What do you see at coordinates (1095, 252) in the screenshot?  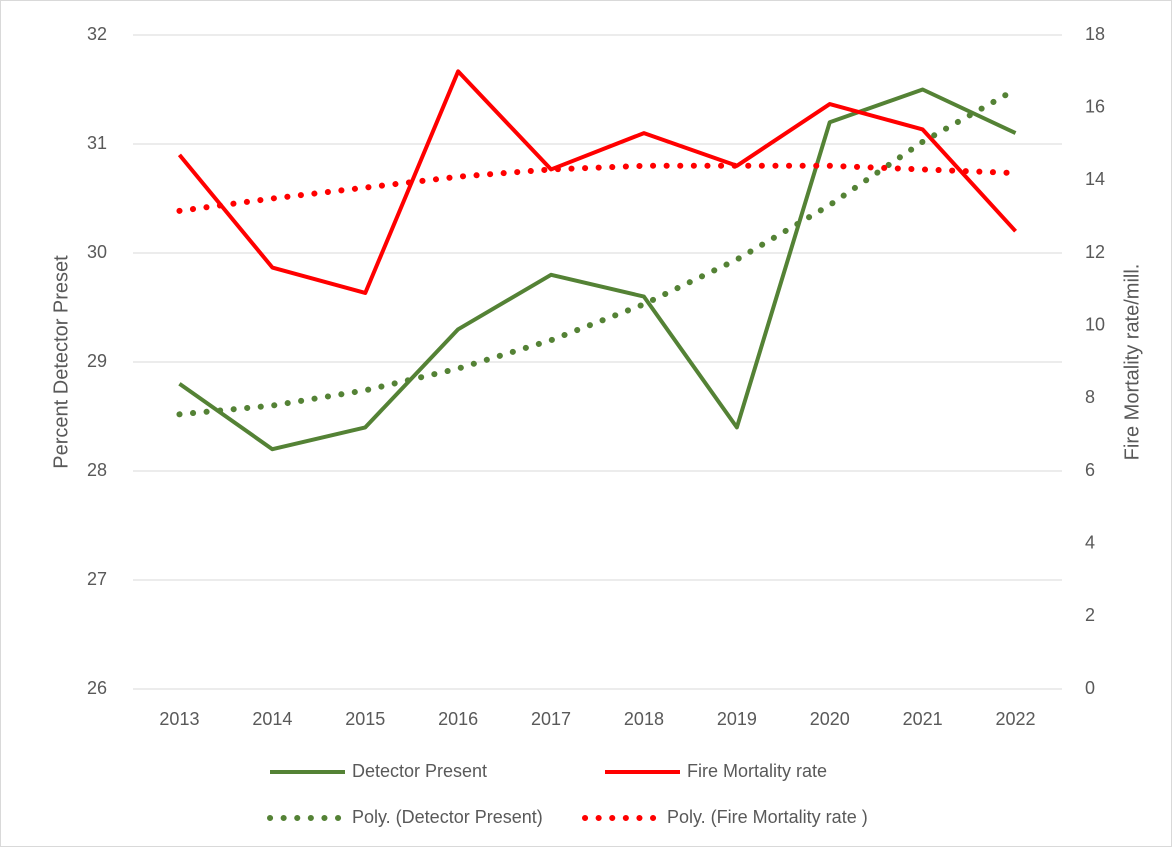 I see `y2-tick-label: 12` at bounding box center [1095, 252].